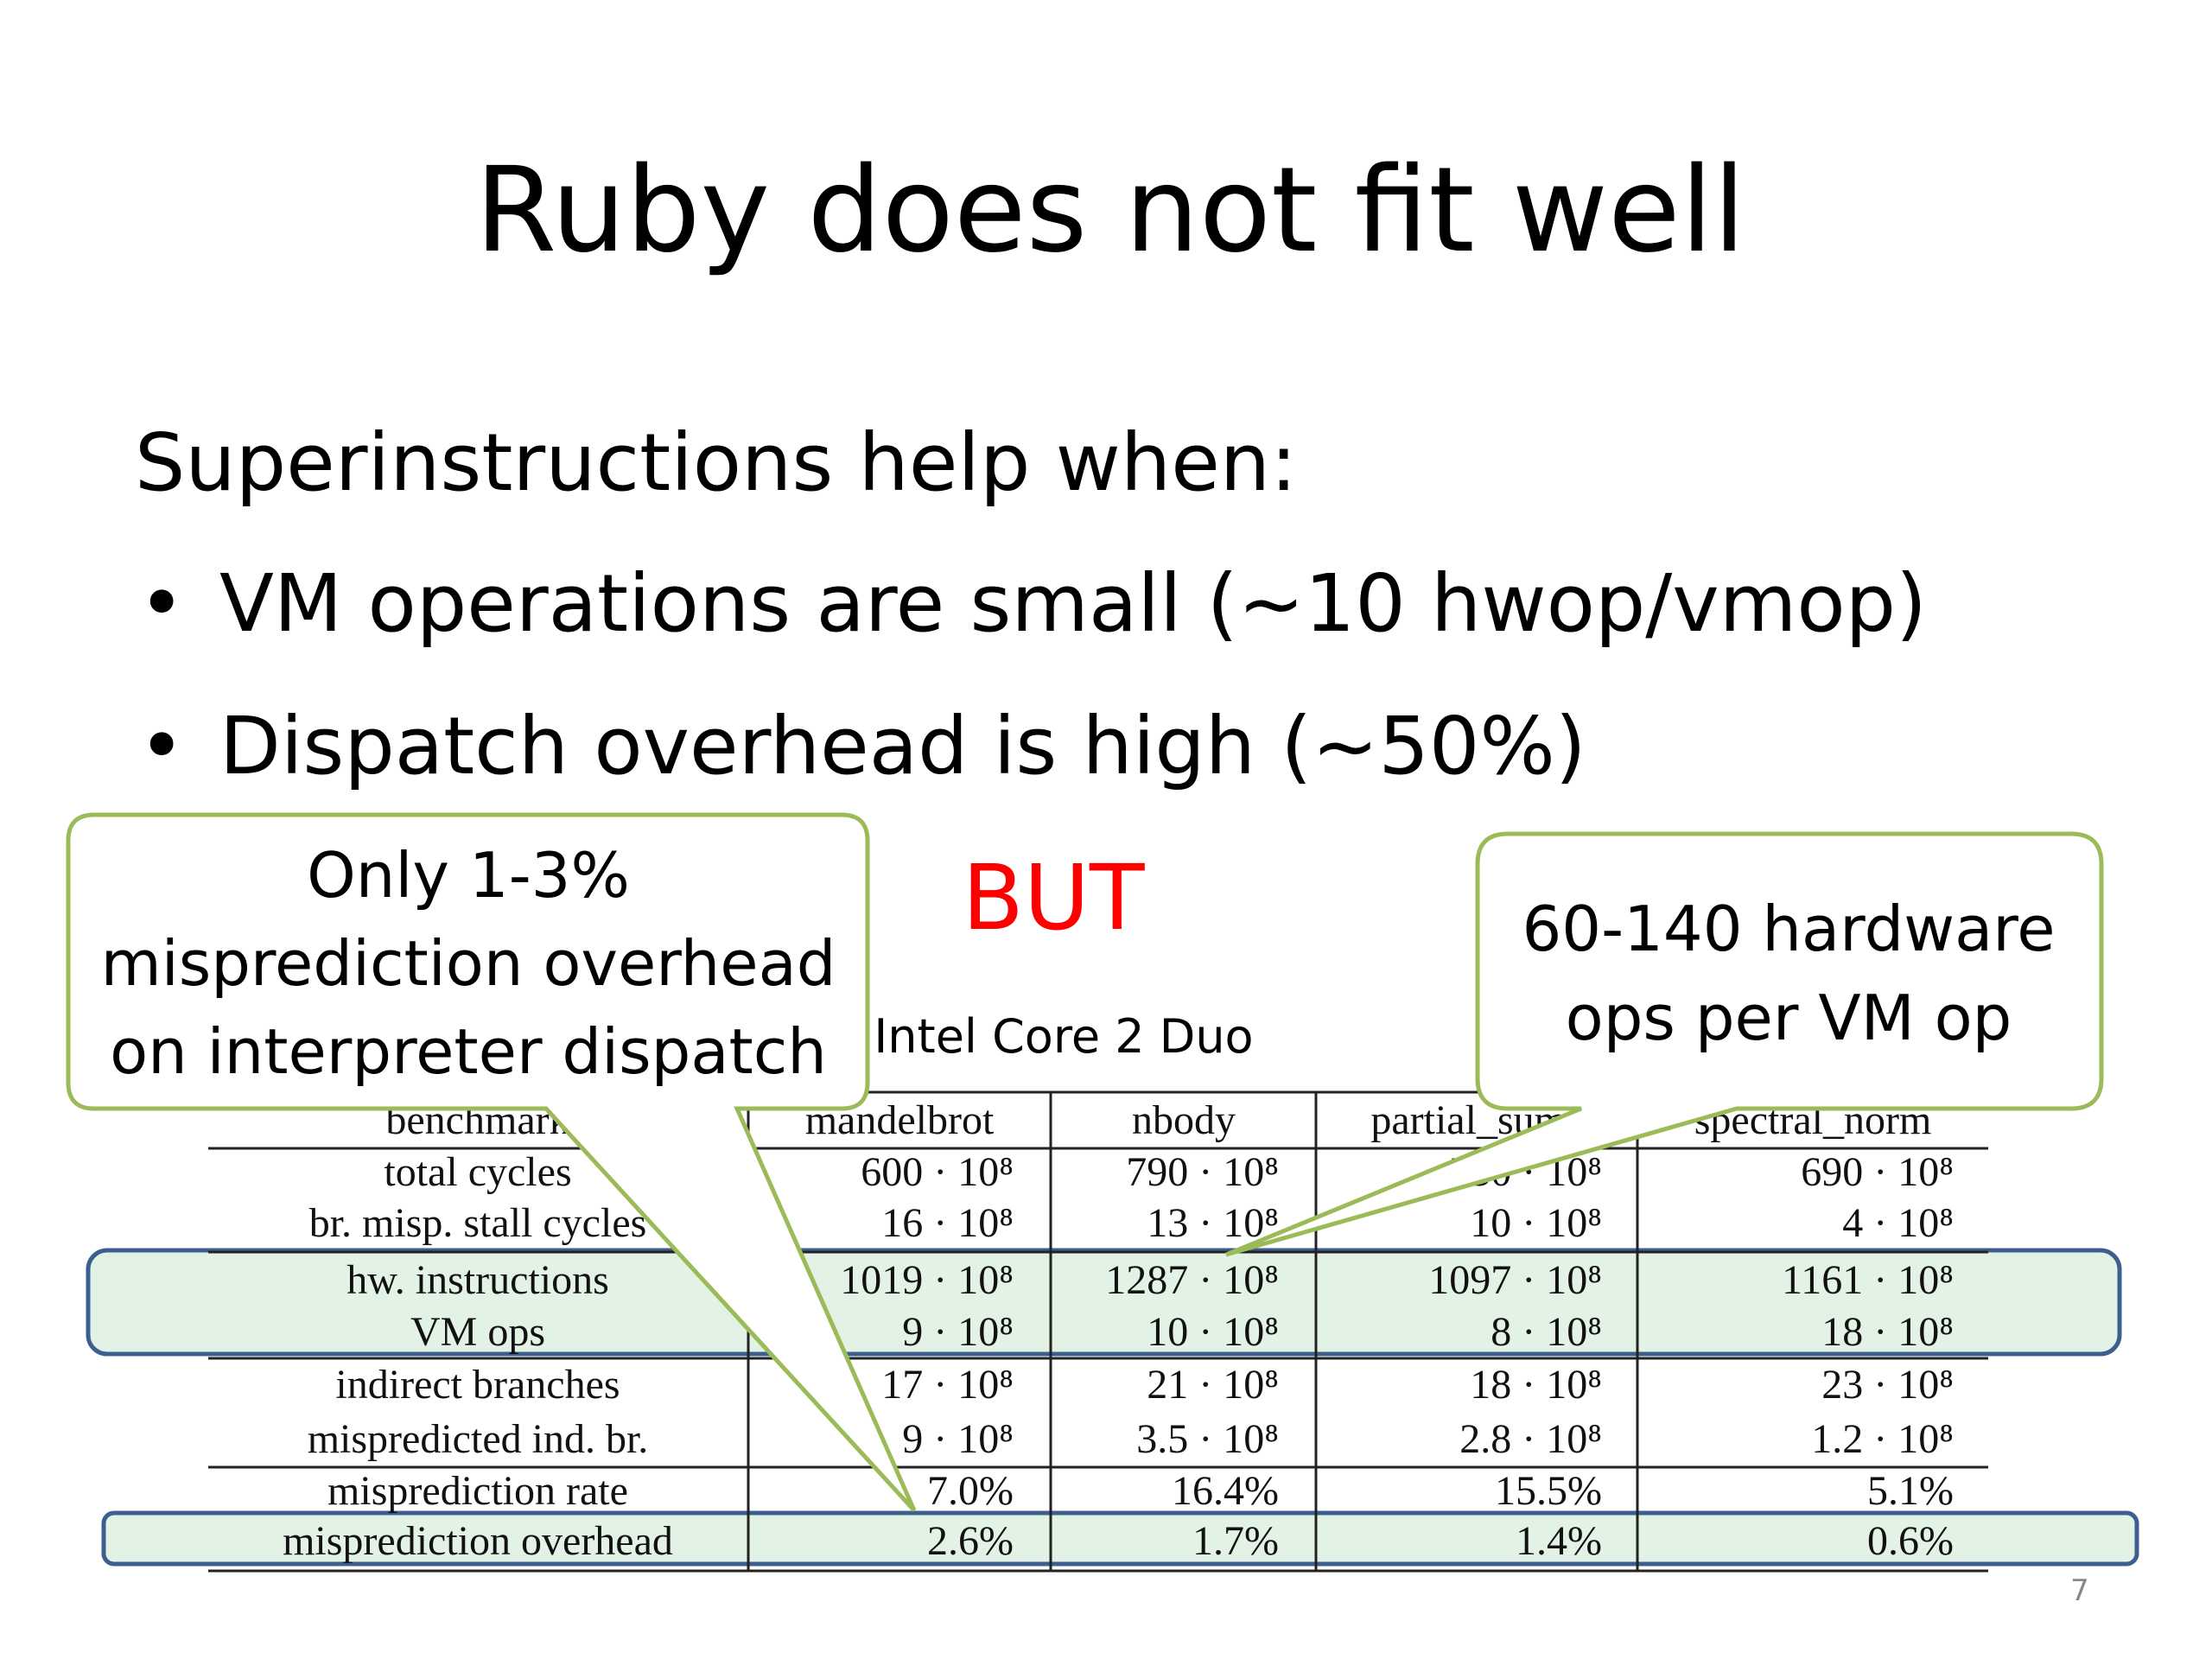  I want to click on table-cell: 16.4%, so click(1225, 1491).